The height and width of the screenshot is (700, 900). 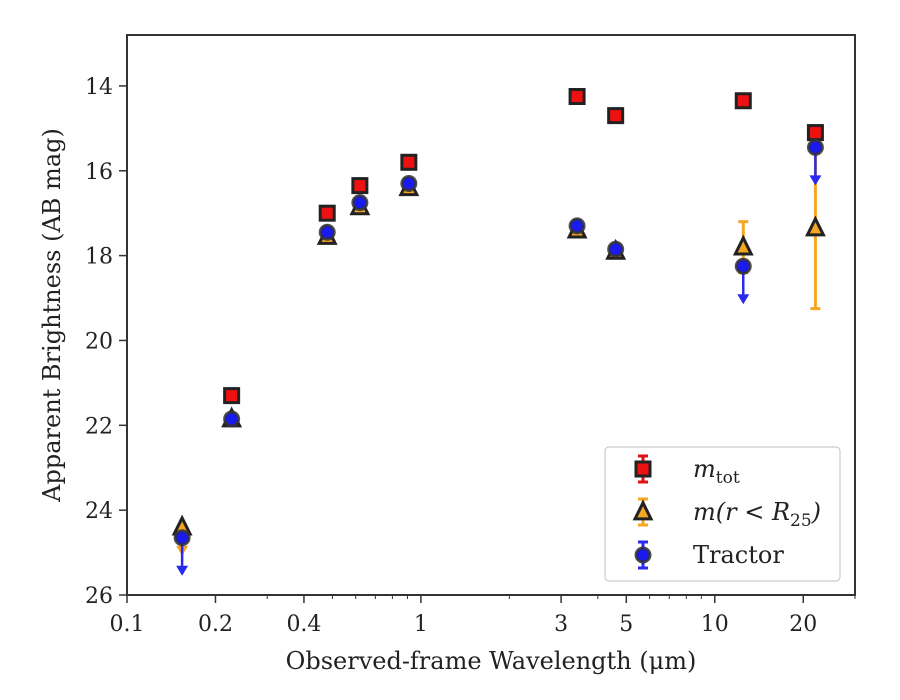 I want to click on y-tick-label: 16, so click(x=99, y=172).